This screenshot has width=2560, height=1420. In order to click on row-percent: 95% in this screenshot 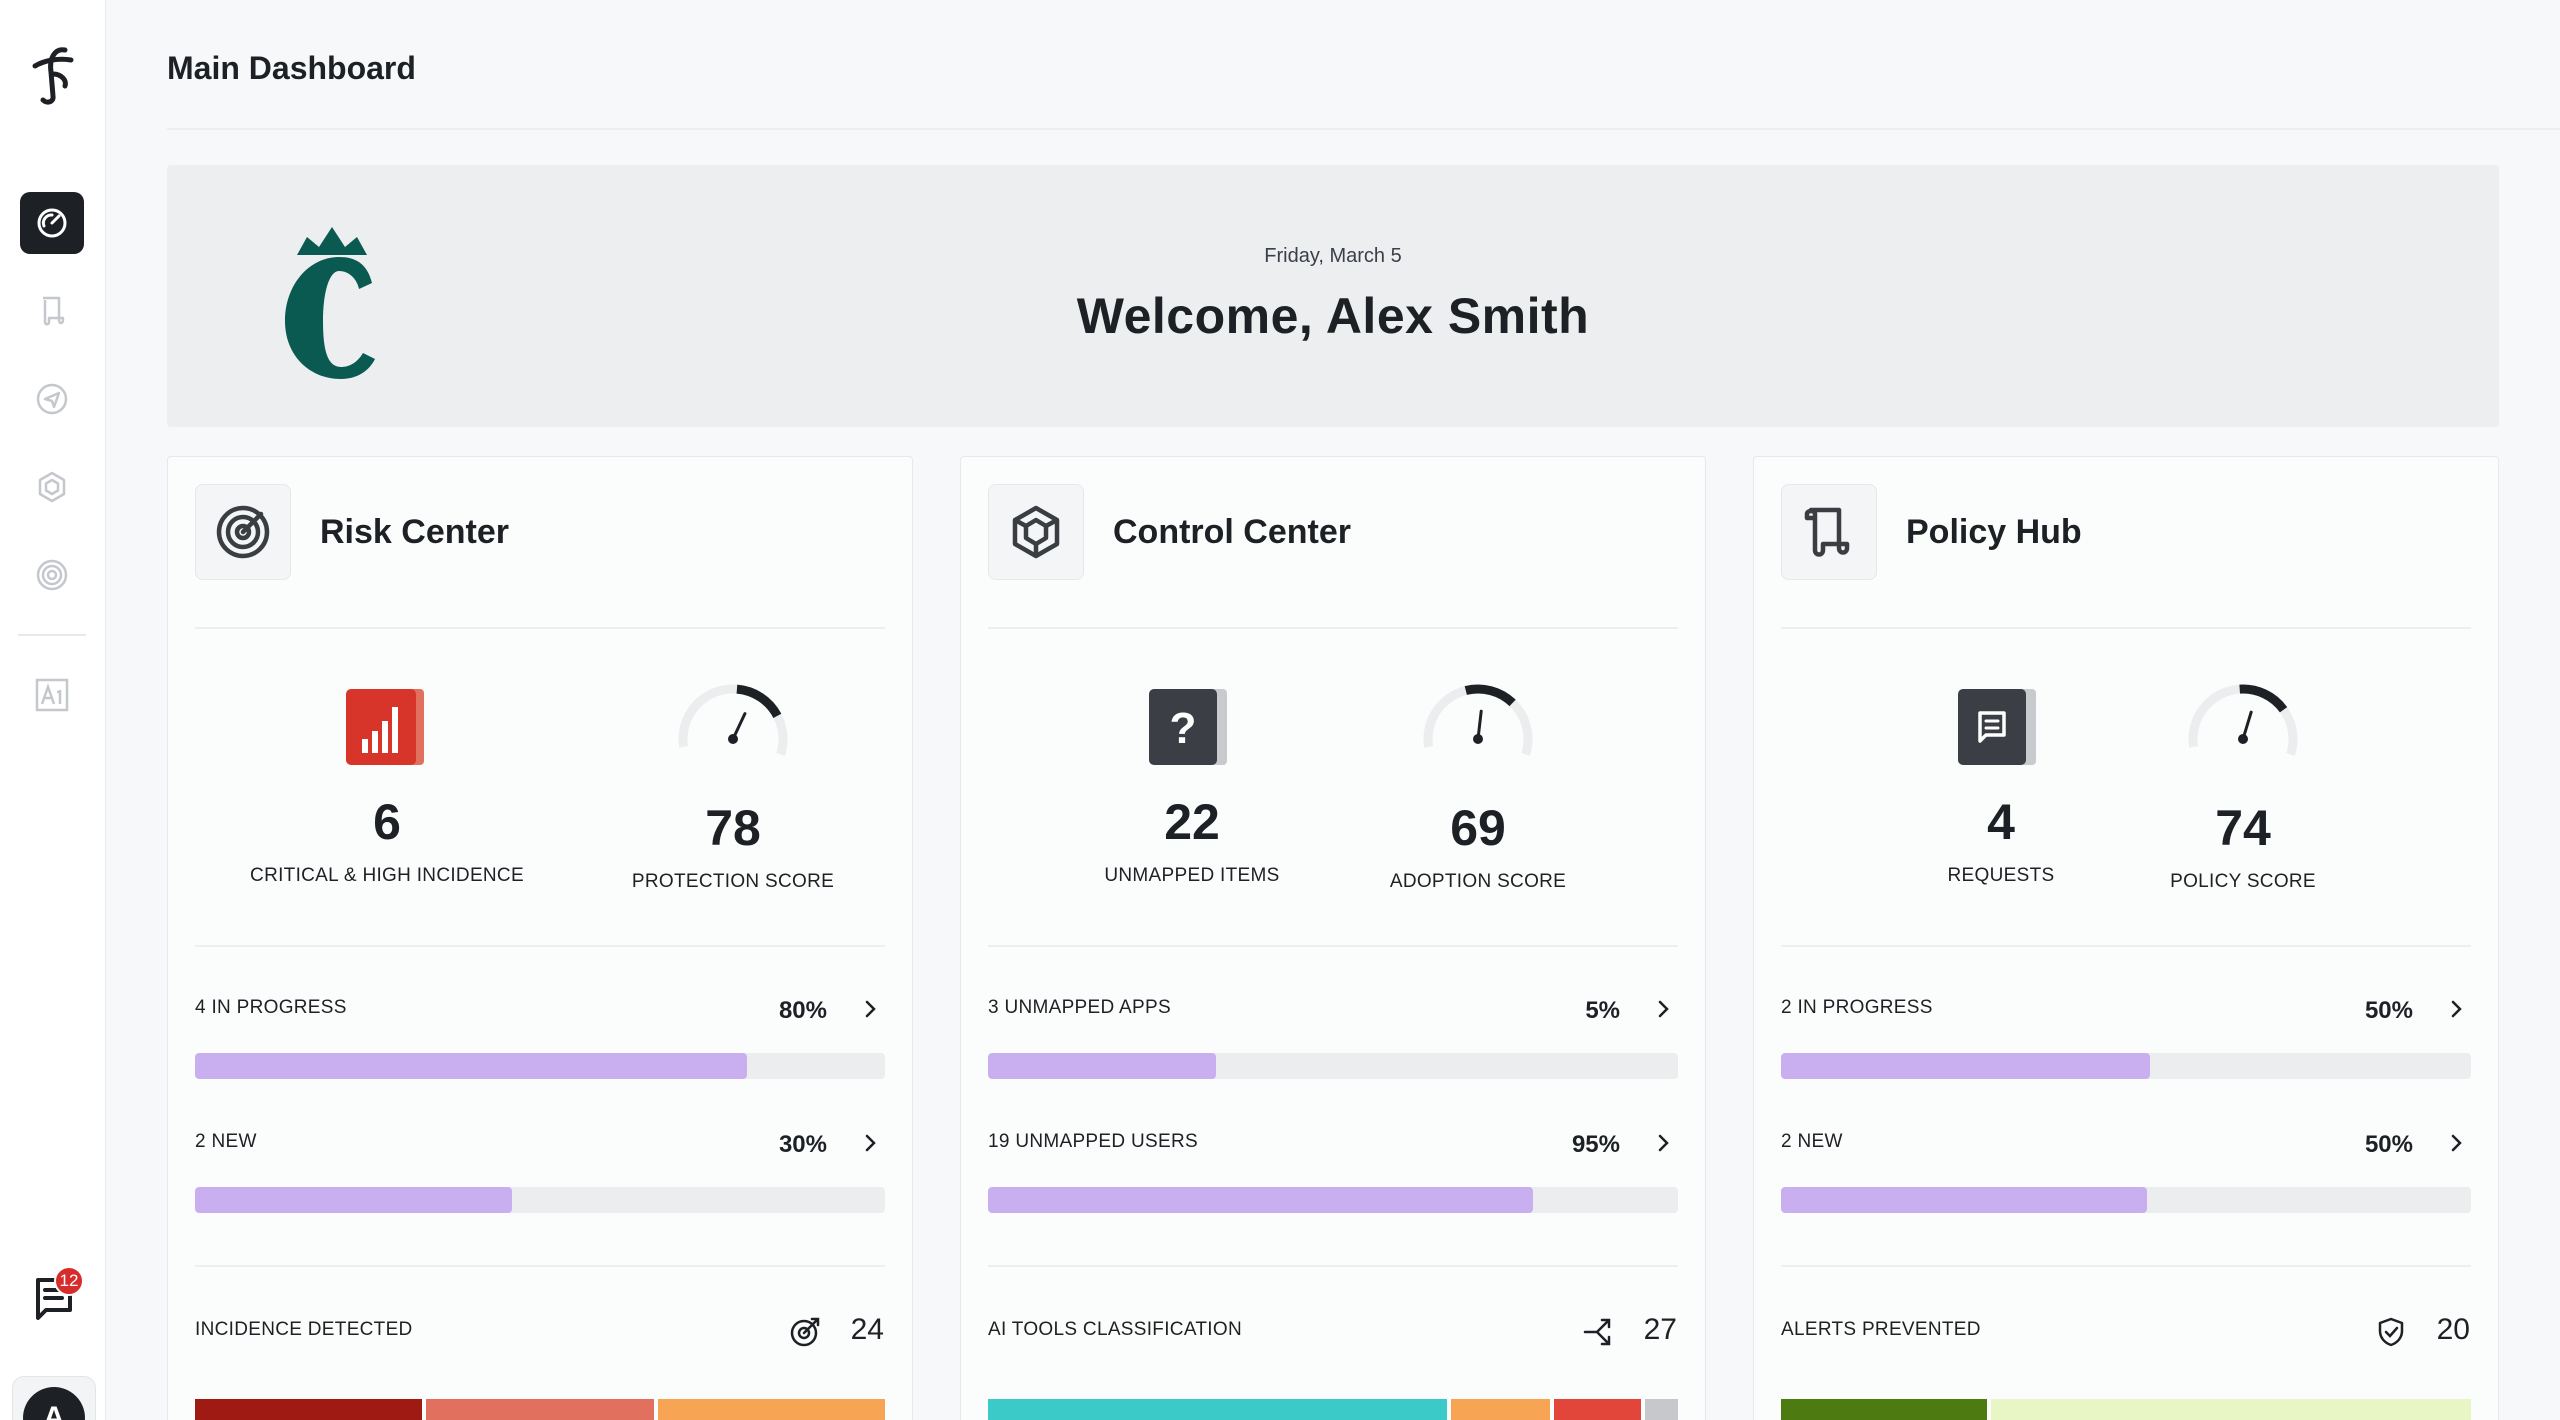, I will do `click(1595, 1144)`.